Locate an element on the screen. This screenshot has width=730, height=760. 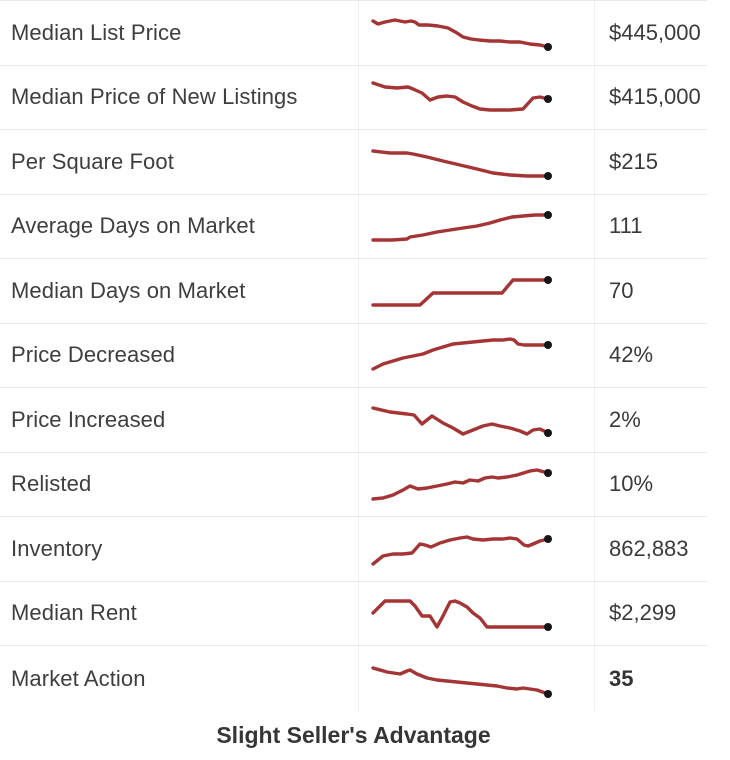
metric-label: Average Days on Market is located at coordinates (133, 226).